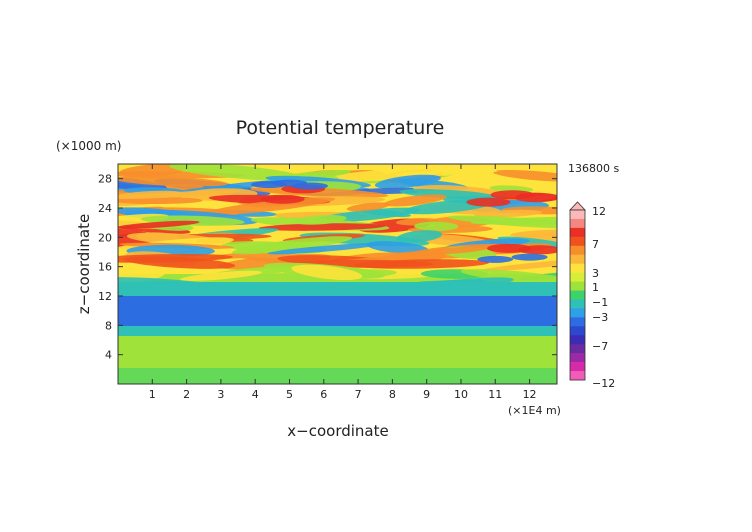  What do you see at coordinates (530, 394) in the screenshot?
I see `x-tick-label: 12` at bounding box center [530, 394].